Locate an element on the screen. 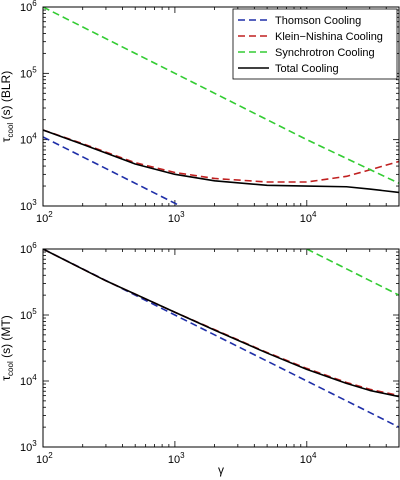  series-line-total-cooling is located at coordinates (221, 161).